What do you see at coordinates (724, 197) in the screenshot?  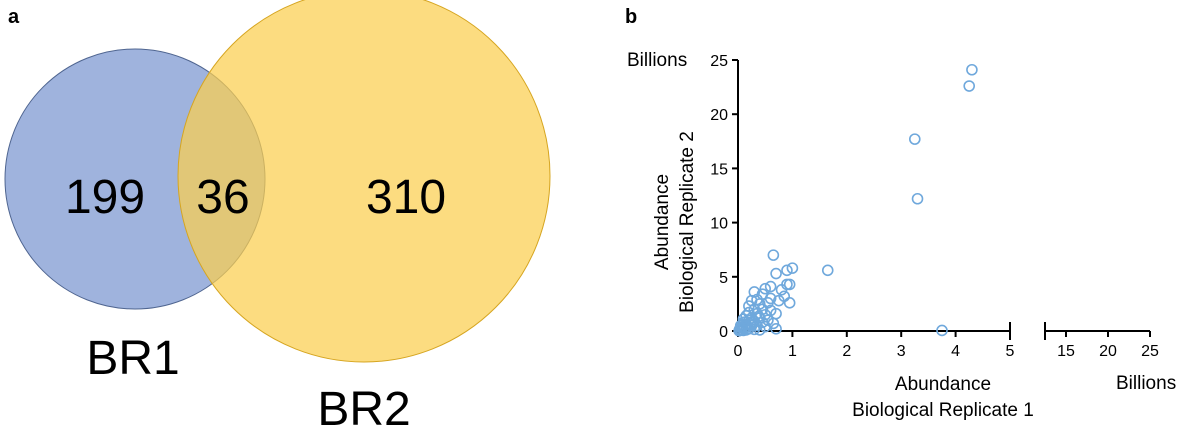 I see `y-axis: 0 5 10 15 20 25` at bounding box center [724, 197].